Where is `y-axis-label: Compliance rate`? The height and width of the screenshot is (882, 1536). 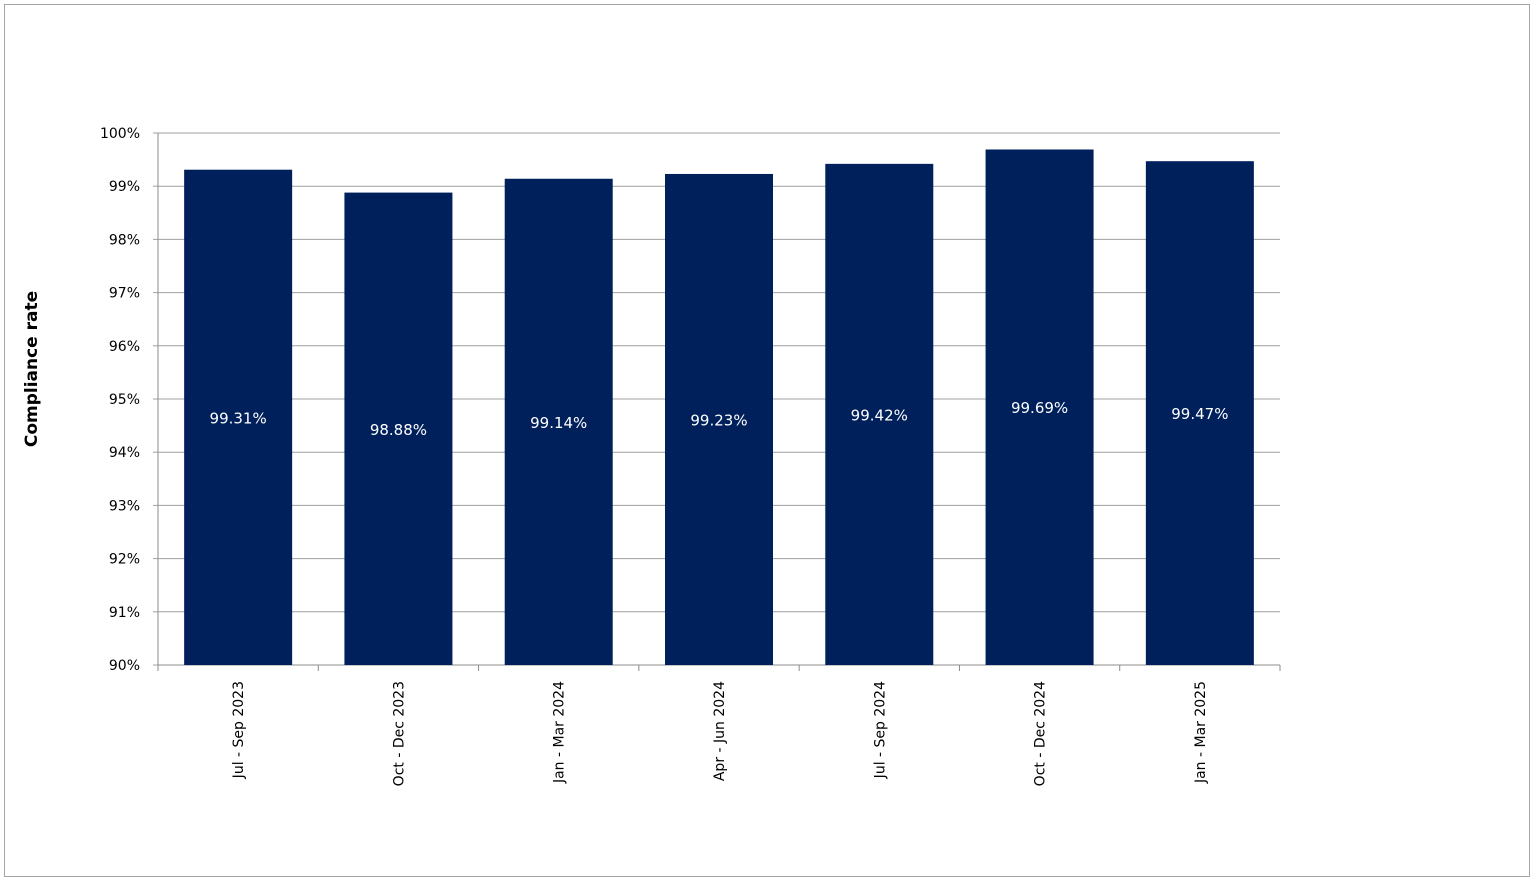
y-axis-label: Compliance rate is located at coordinates (32, 369).